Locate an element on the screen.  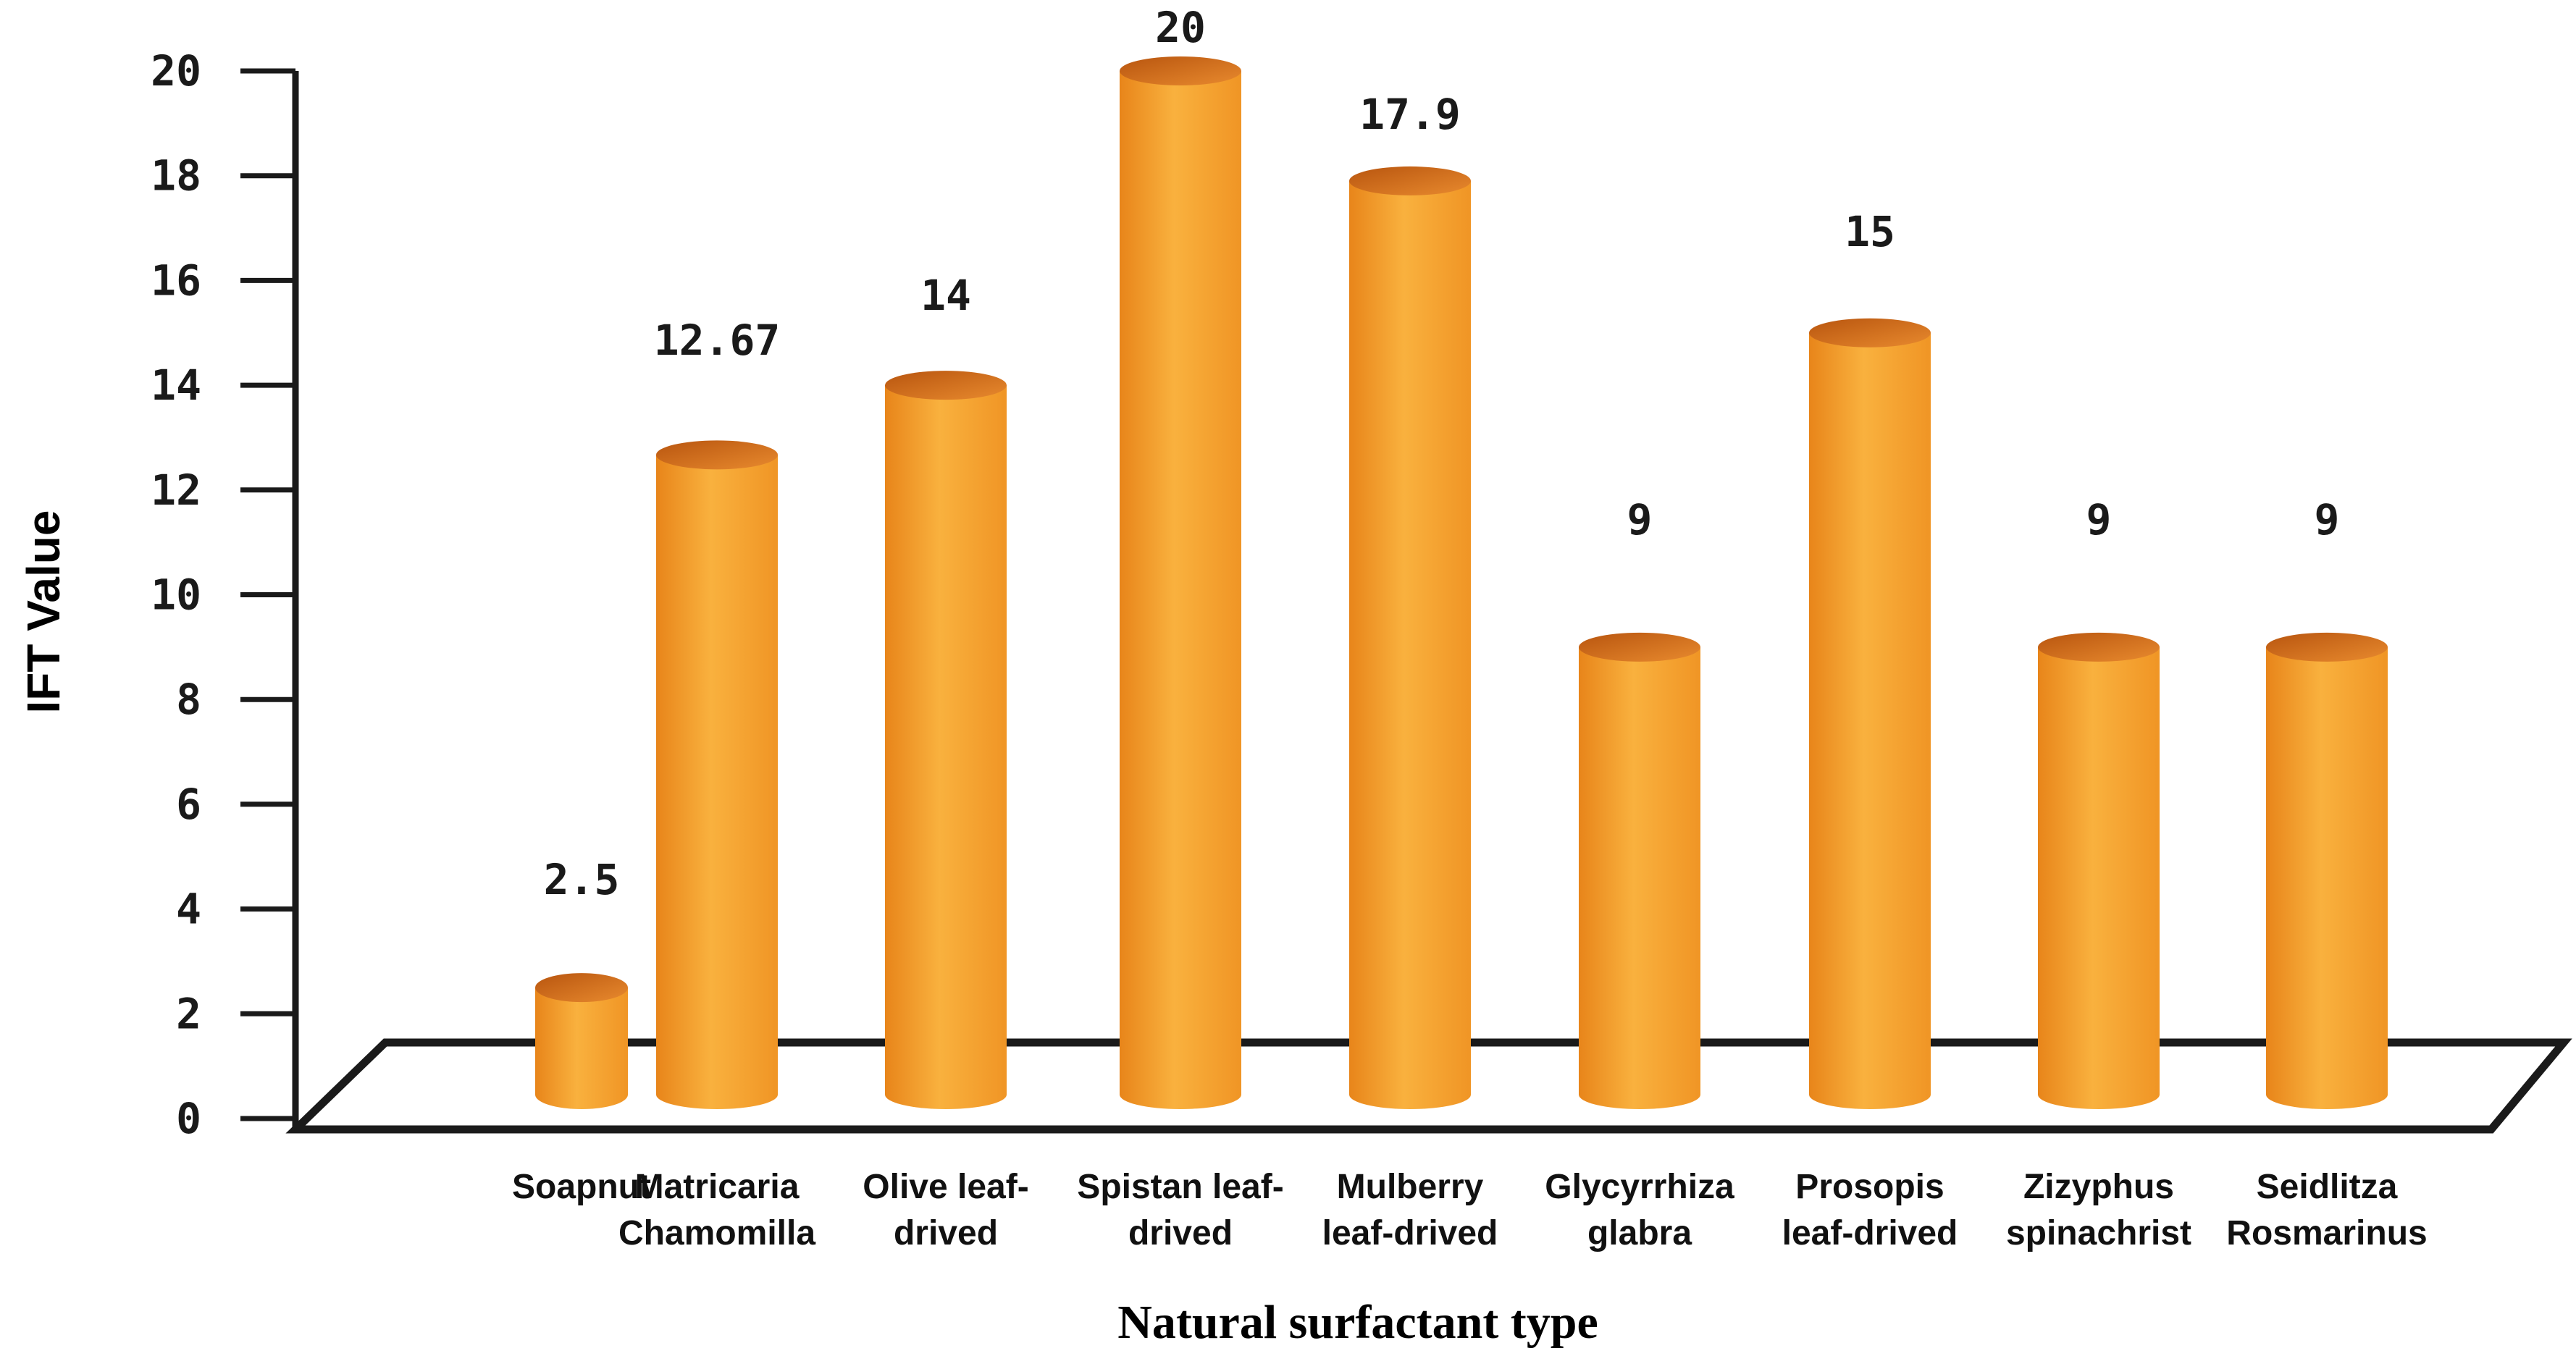
category-label: Seidlitza Rosmarinus is located at coordinates (2326, 1210).